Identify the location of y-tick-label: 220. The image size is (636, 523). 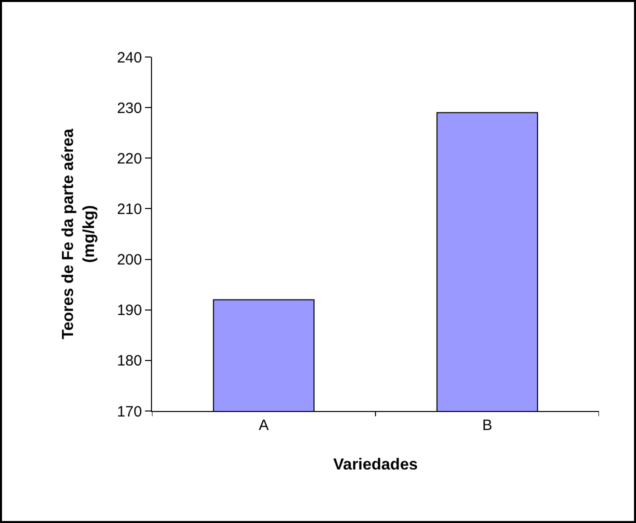
(129, 159).